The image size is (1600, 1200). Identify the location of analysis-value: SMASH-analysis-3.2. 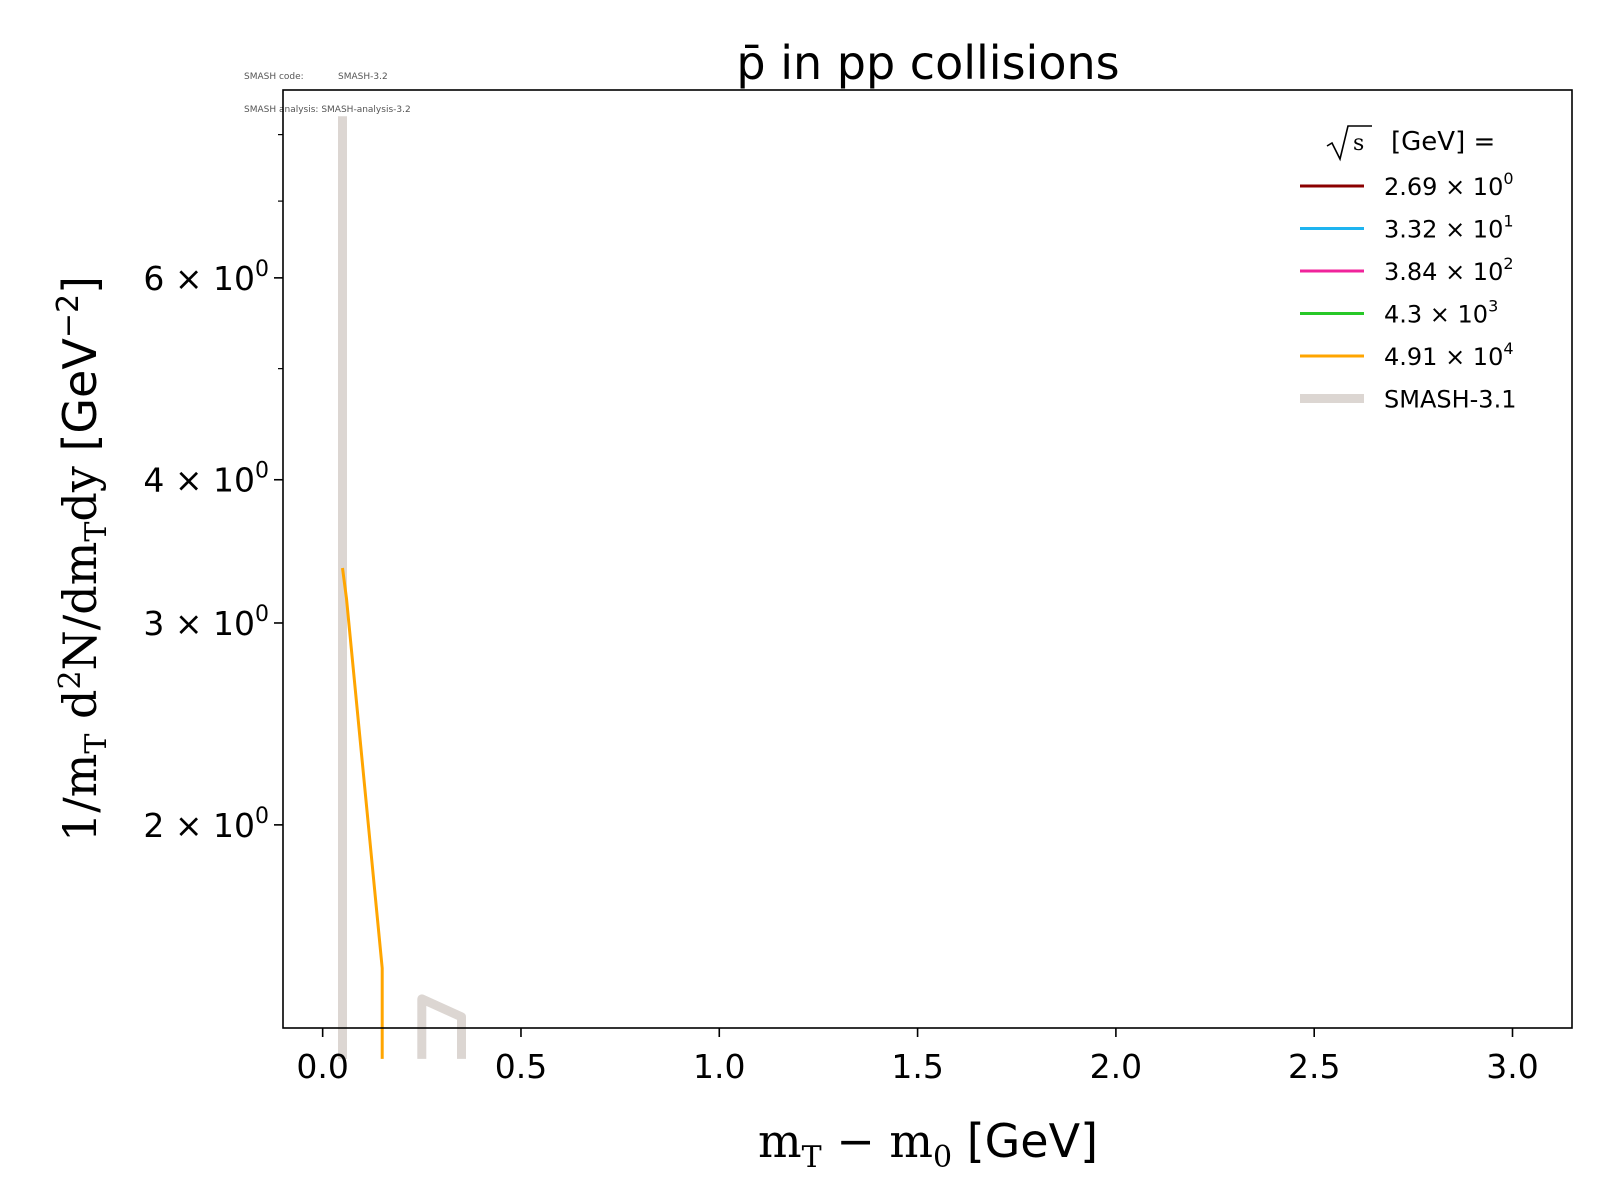
(366, 110).